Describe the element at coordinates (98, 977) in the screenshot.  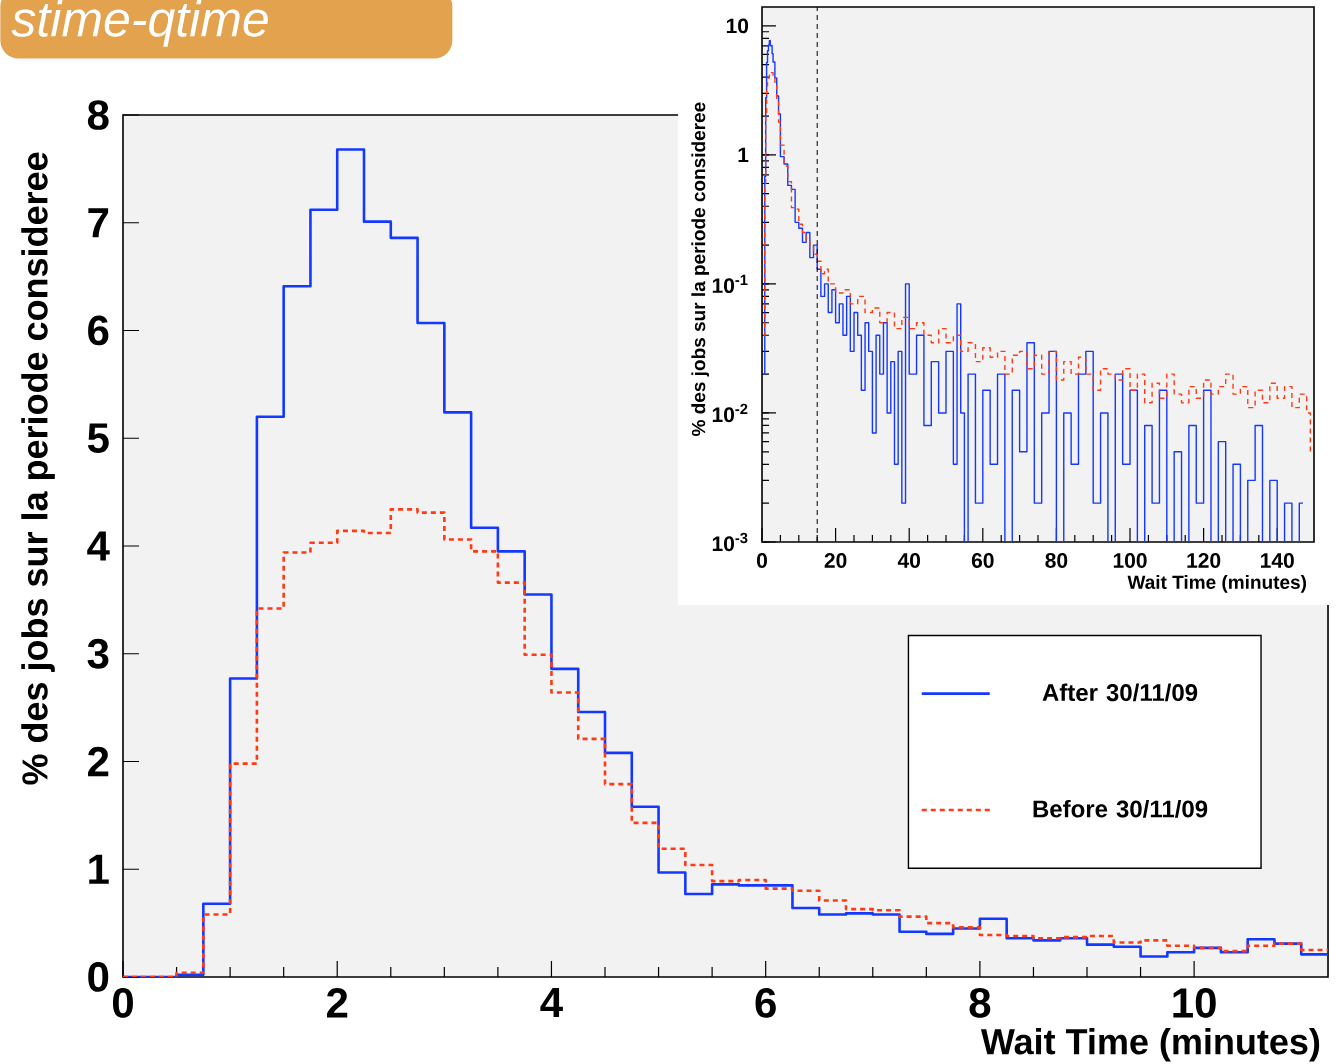
I see `y-tick-label: 0` at that location.